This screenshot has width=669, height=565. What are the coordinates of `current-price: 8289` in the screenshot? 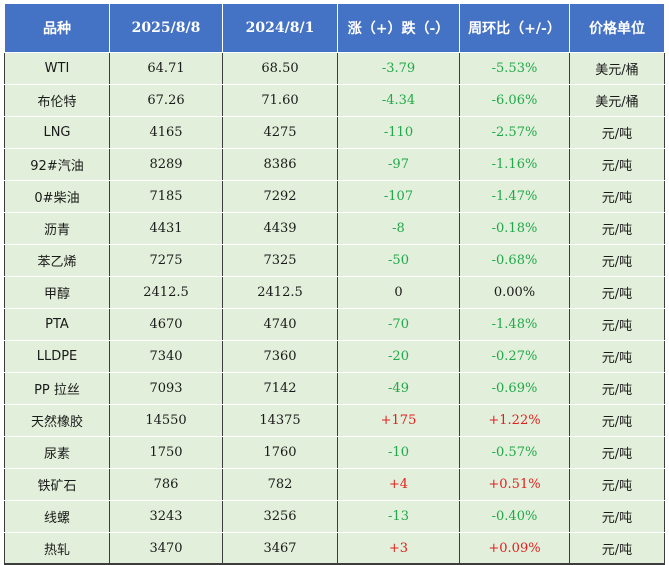 It's located at (166, 164).